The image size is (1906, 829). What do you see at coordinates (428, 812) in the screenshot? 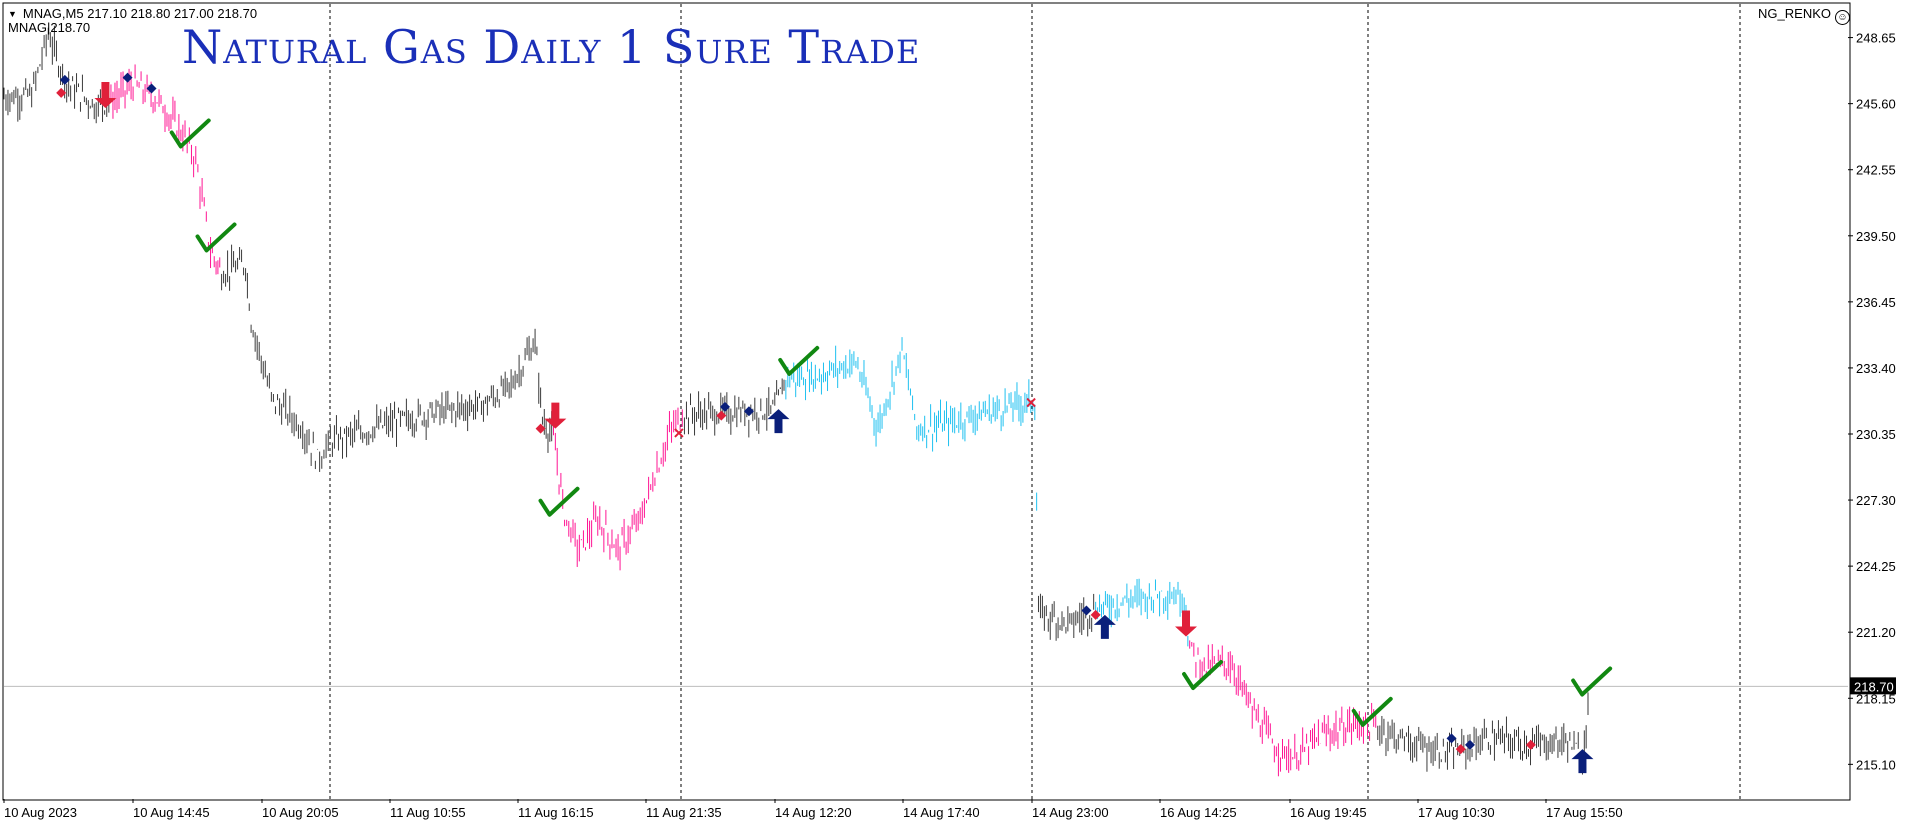
I see `x-tick-label: 11 Aug 10:55` at bounding box center [428, 812].